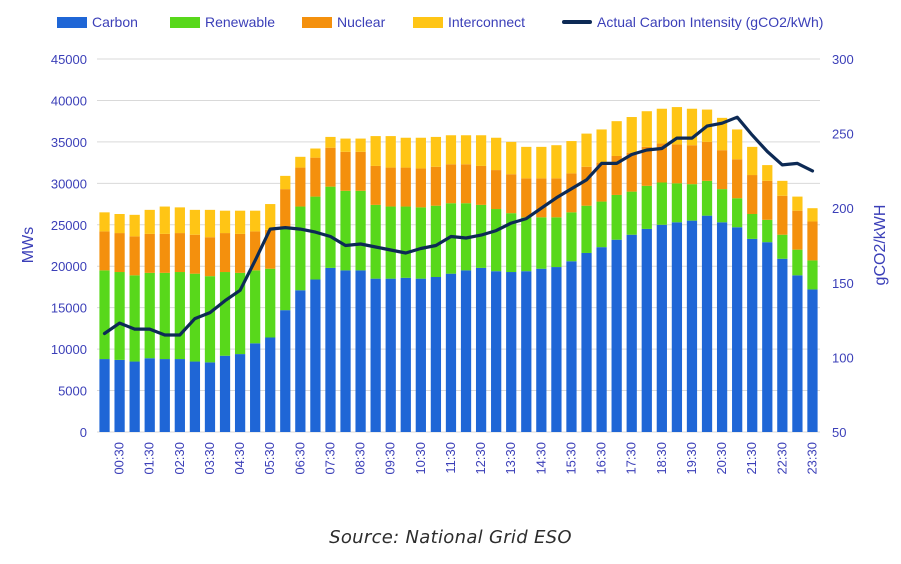 The image size is (901, 564). What do you see at coordinates (330, 458) in the screenshot?
I see `x-tick-label: 07:30` at bounding box center [330, 458].